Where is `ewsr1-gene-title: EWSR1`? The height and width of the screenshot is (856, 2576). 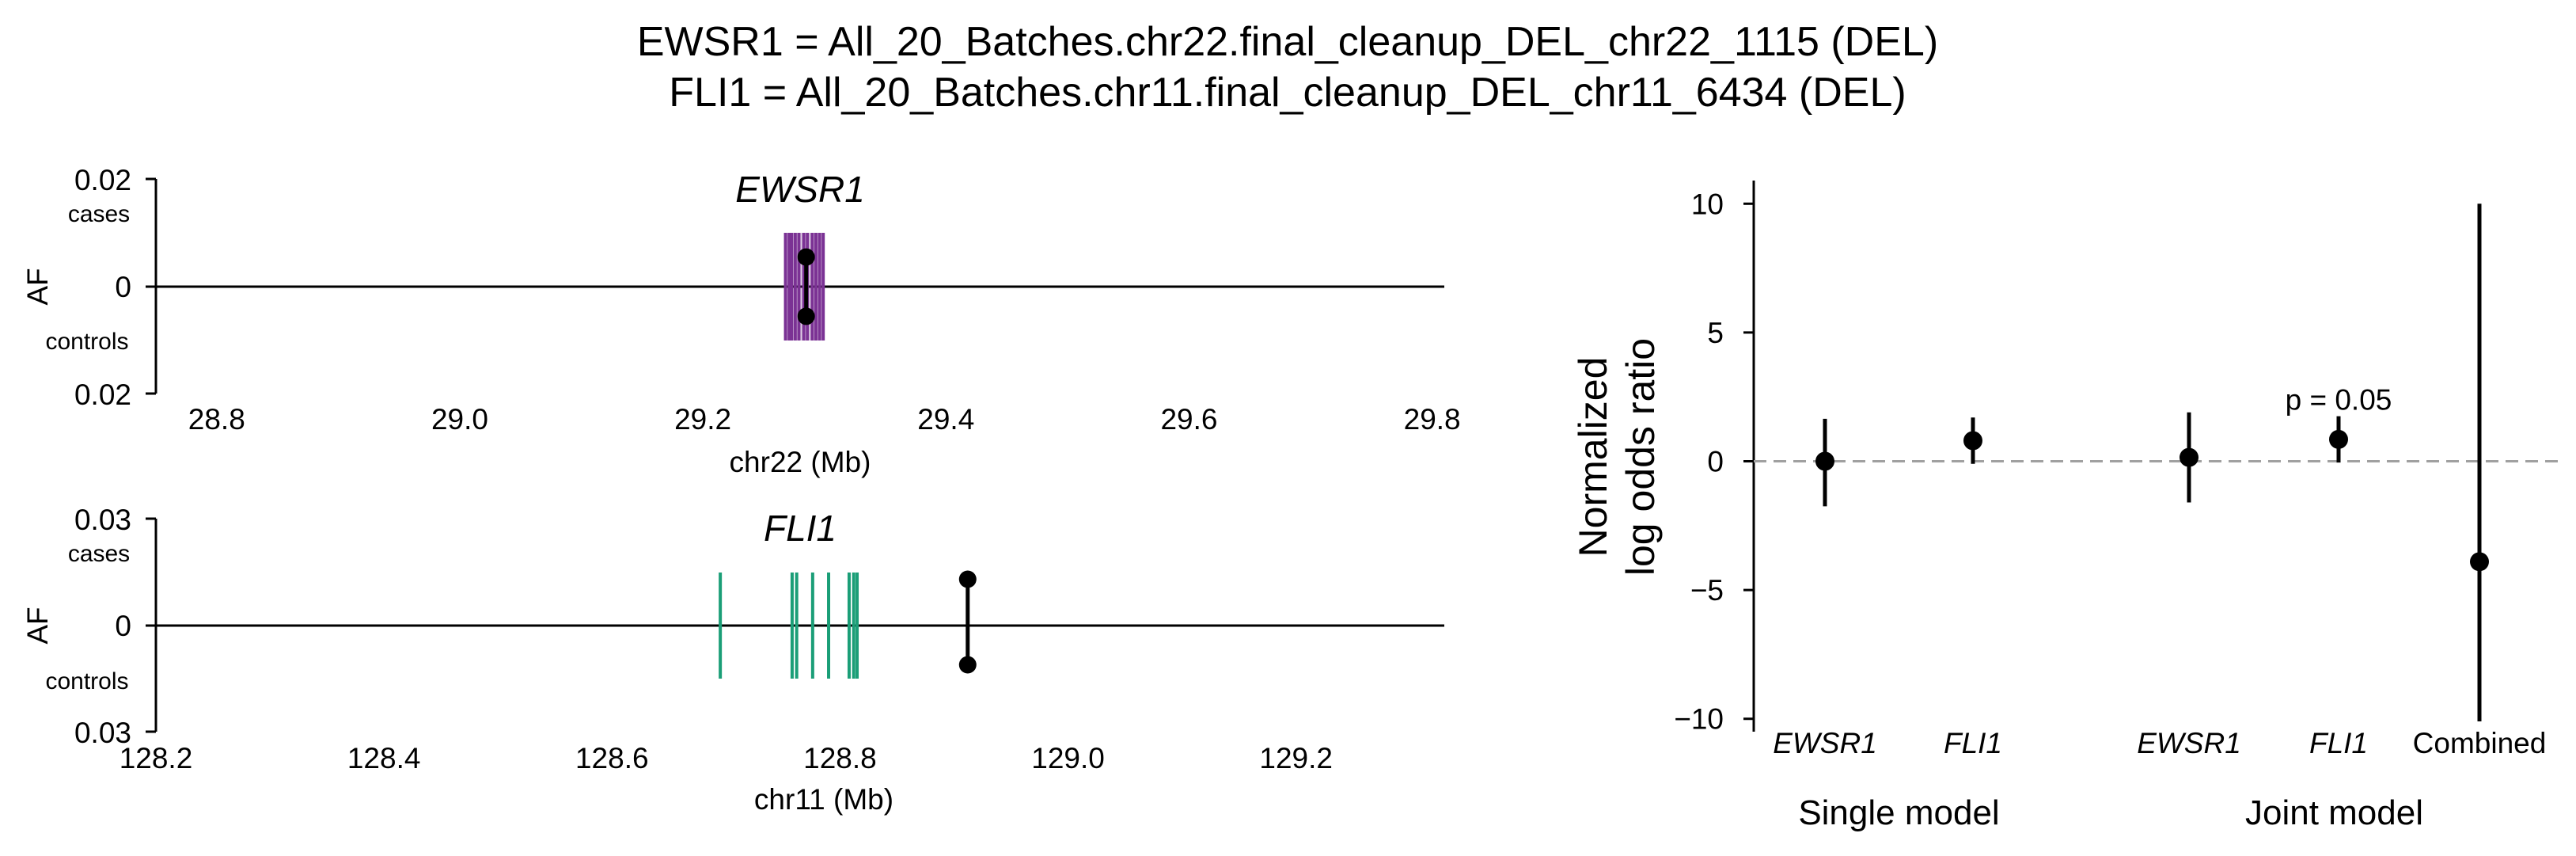
ewsr1-gene-title: EWSR1 is located at coordinates (800, 189).